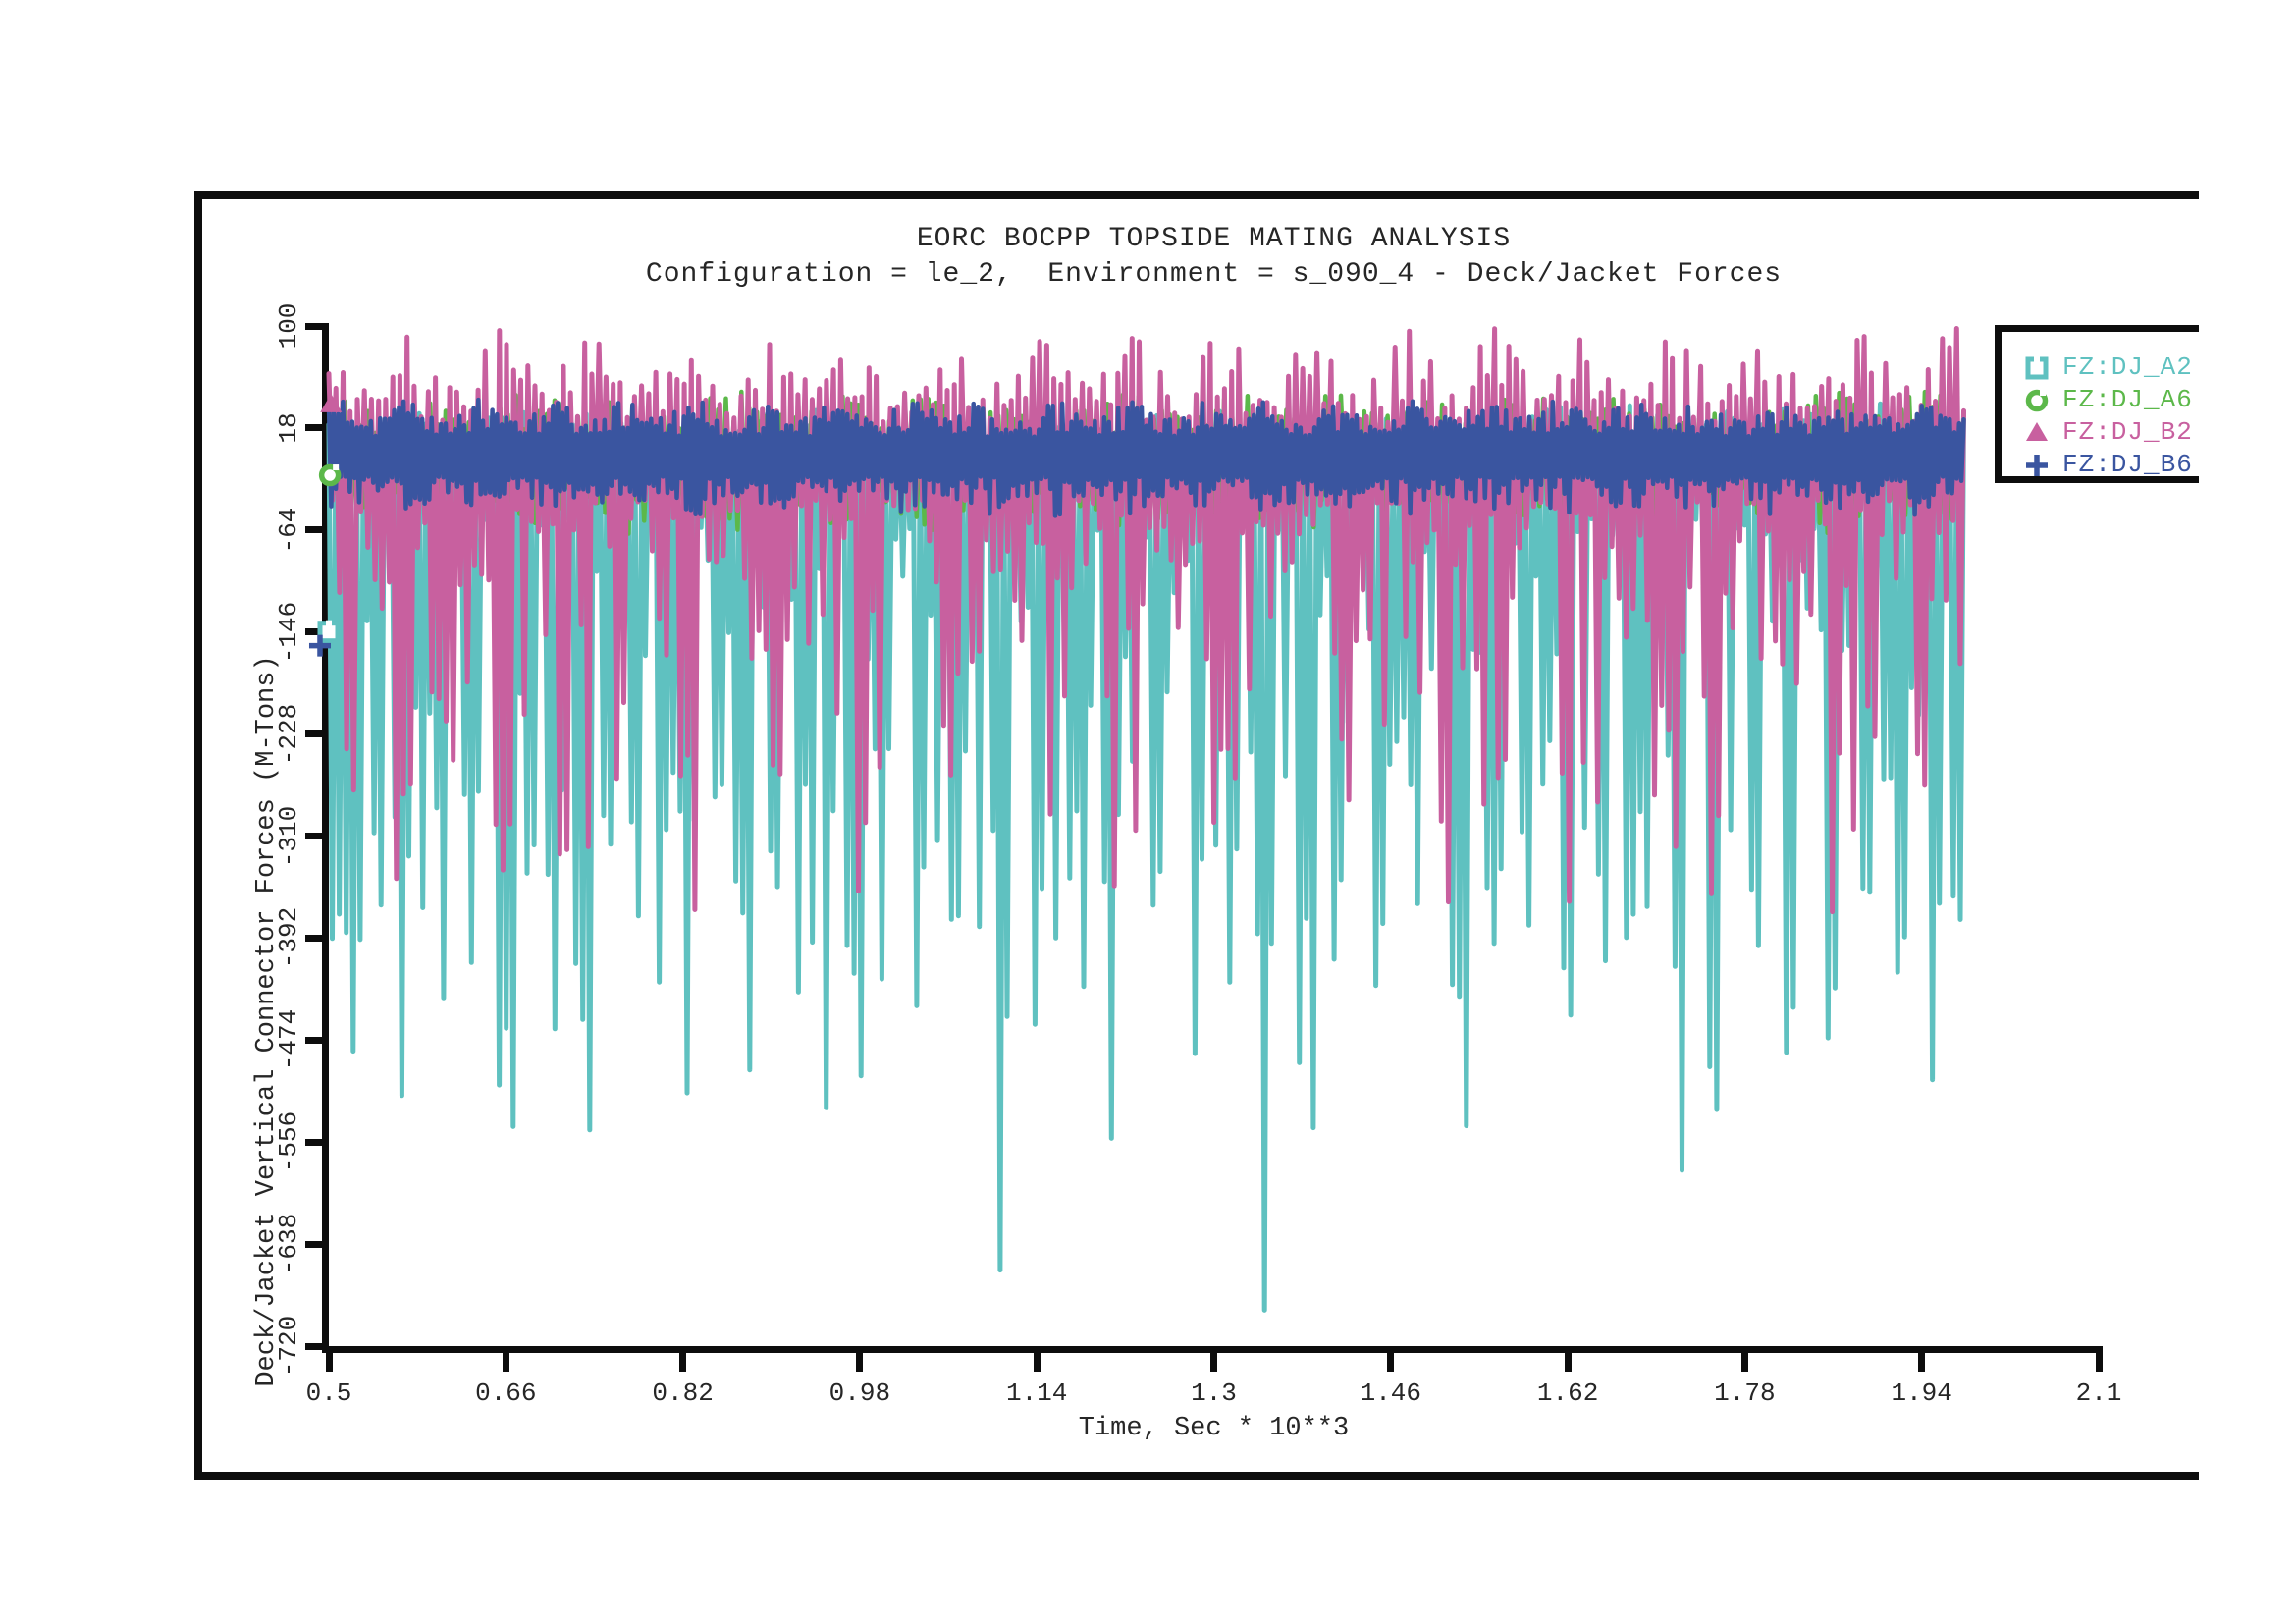 The width and height of the screenshot is (2296, 1623). I want to click on x-tick-label: 0.66, so click(506, 1394).